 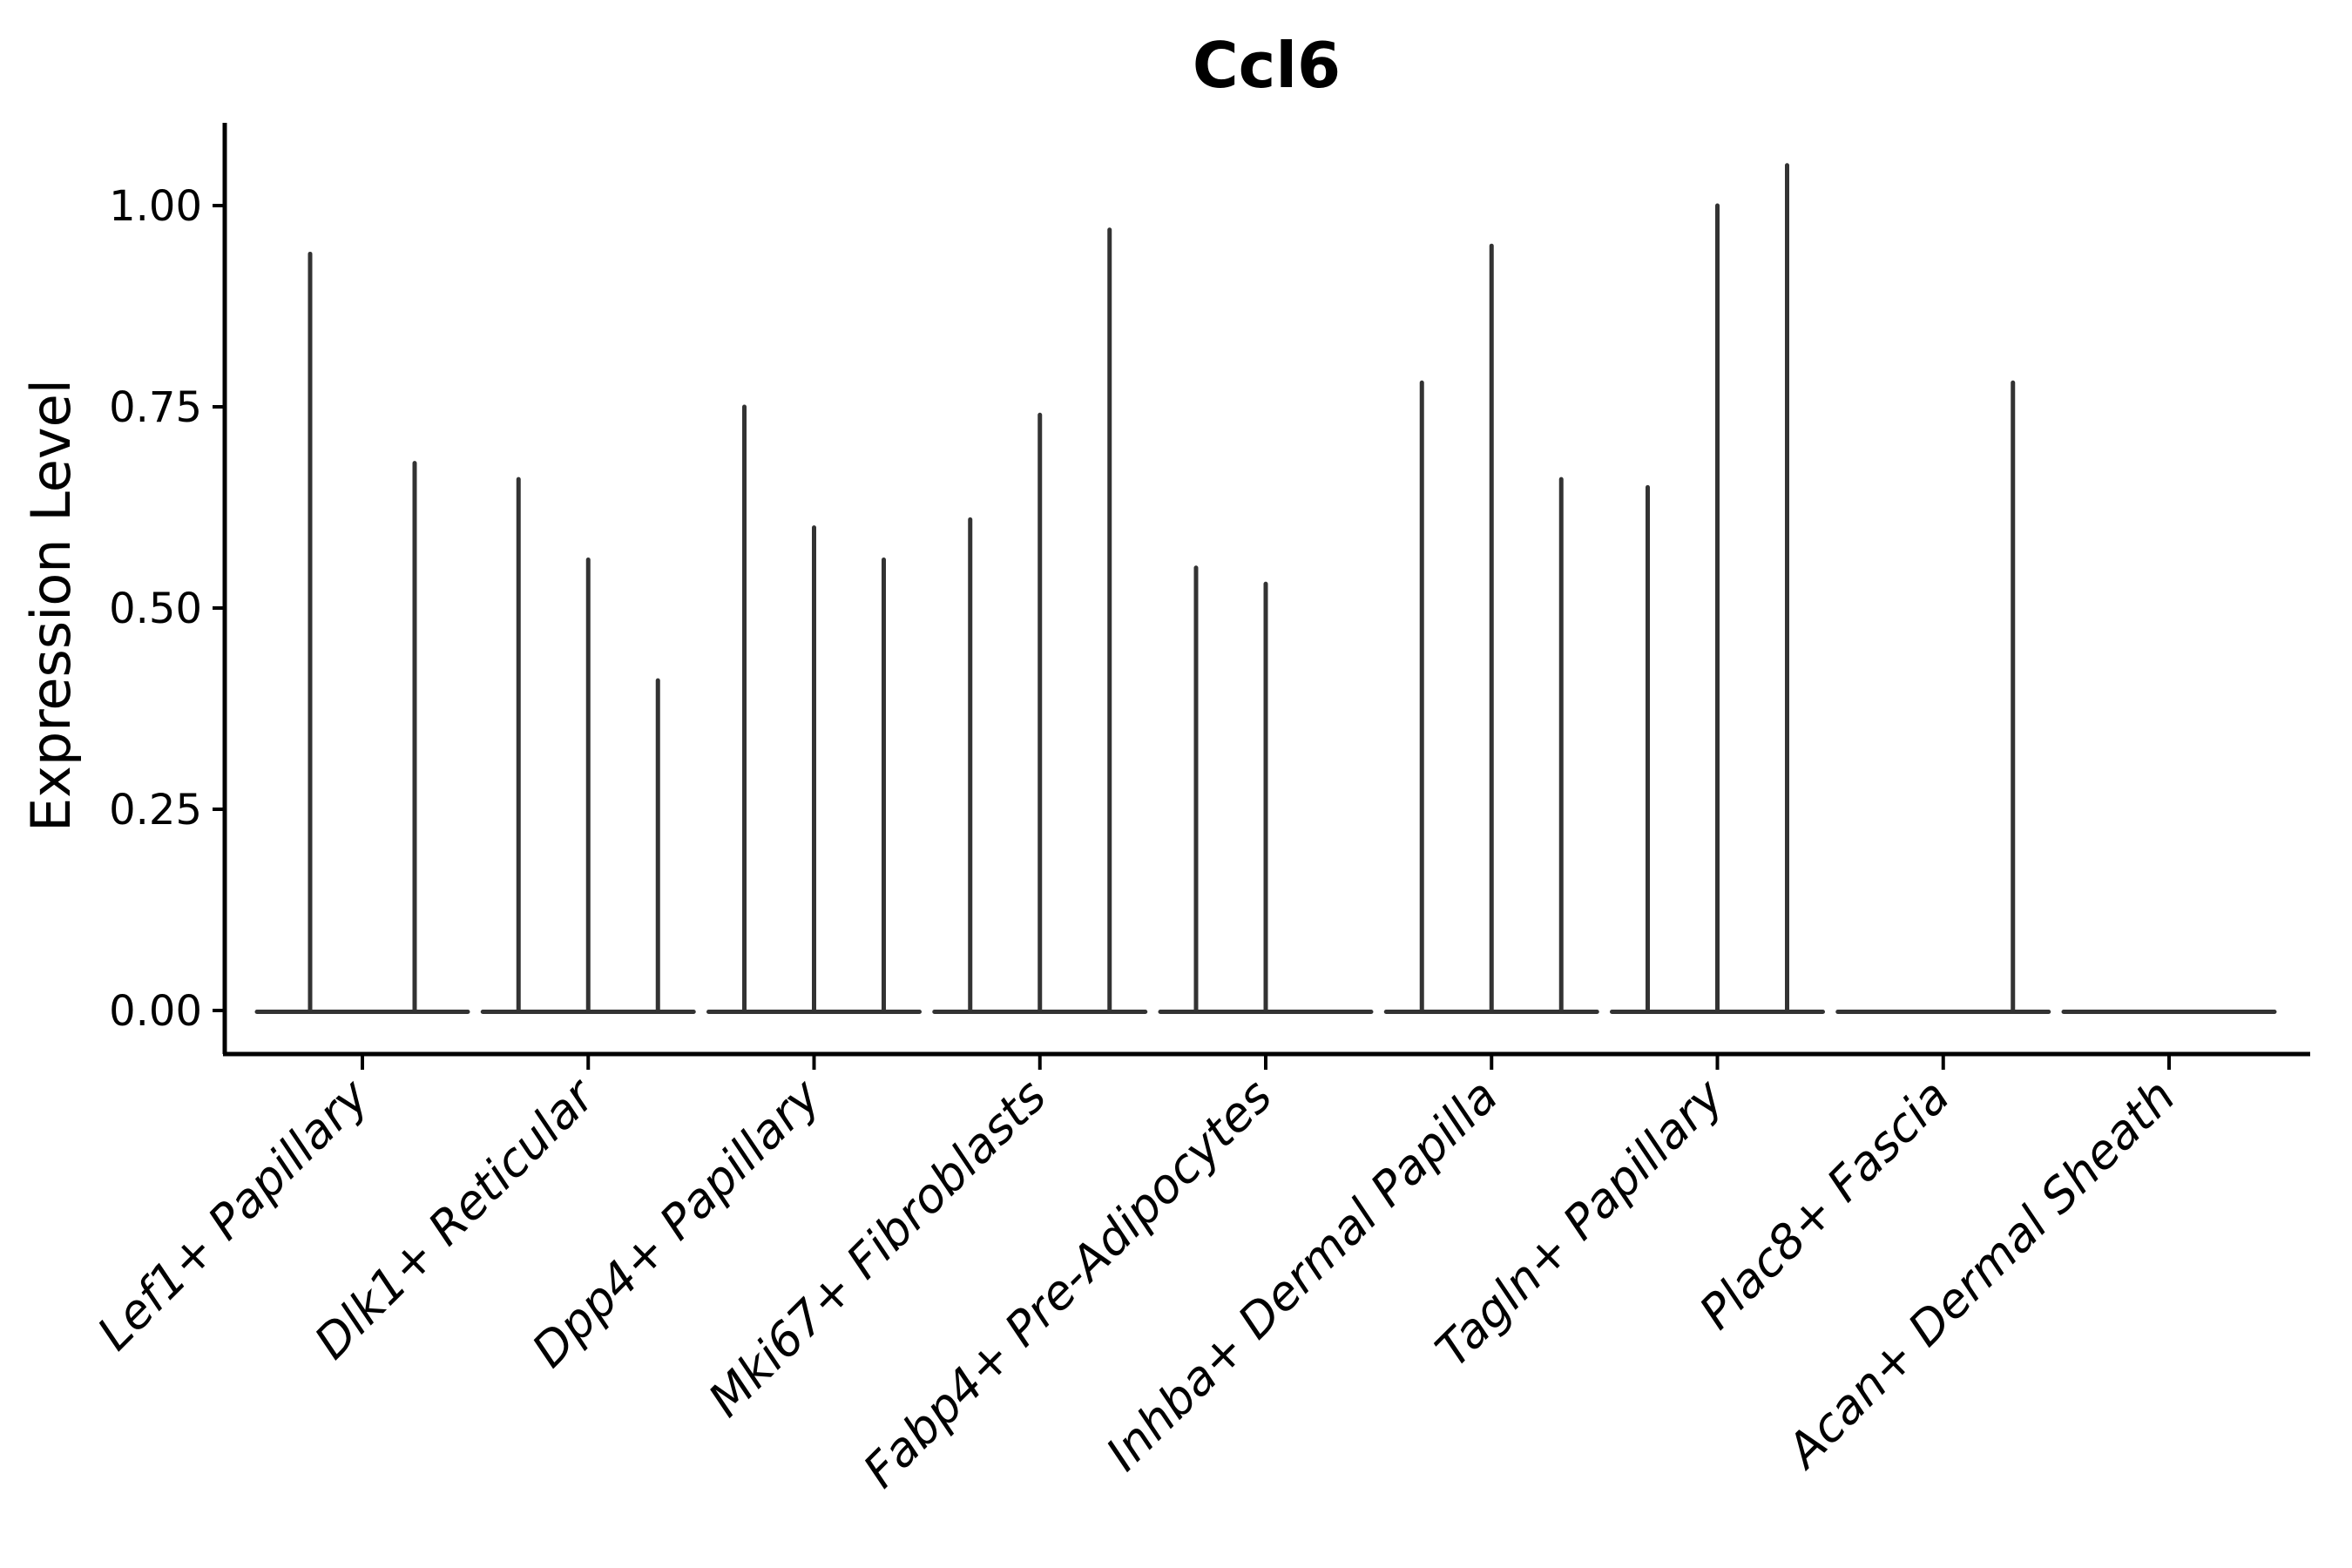 What do you see at coordinates (1267, 66) in the screenshot?
I see `chart-title: Ccl6` at bounding box center [1267, 66].